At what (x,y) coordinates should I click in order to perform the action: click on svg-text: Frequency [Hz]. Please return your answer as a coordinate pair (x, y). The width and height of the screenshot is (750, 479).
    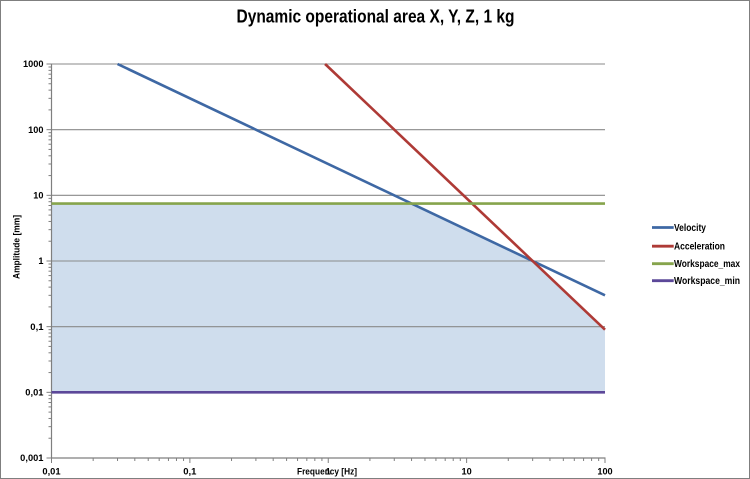
    Looking at the image, I should click on (327, 472).